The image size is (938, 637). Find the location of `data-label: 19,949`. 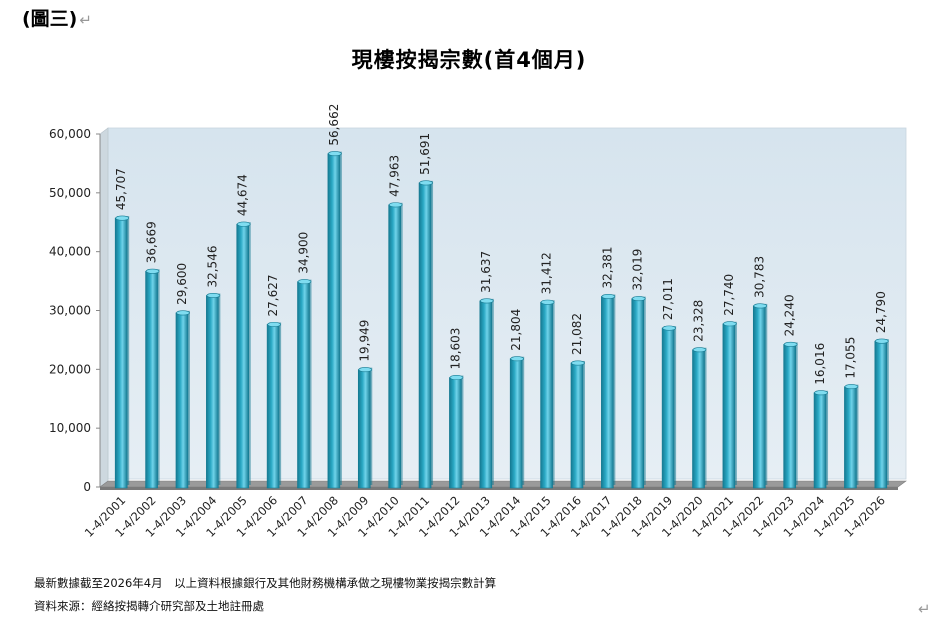

data-label: 19,949 is located at coordinates (364, 341).